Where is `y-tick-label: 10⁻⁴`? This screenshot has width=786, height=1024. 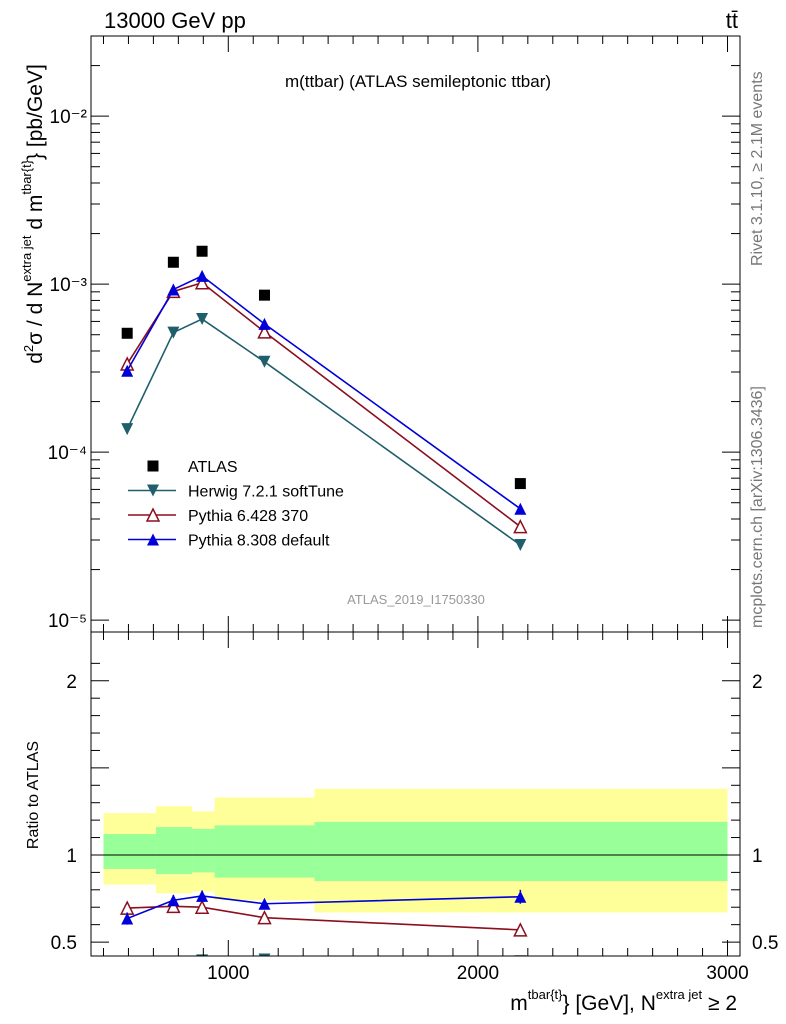
y-tick-label: 10⁻⁴ is located at coordinates (67, 453).